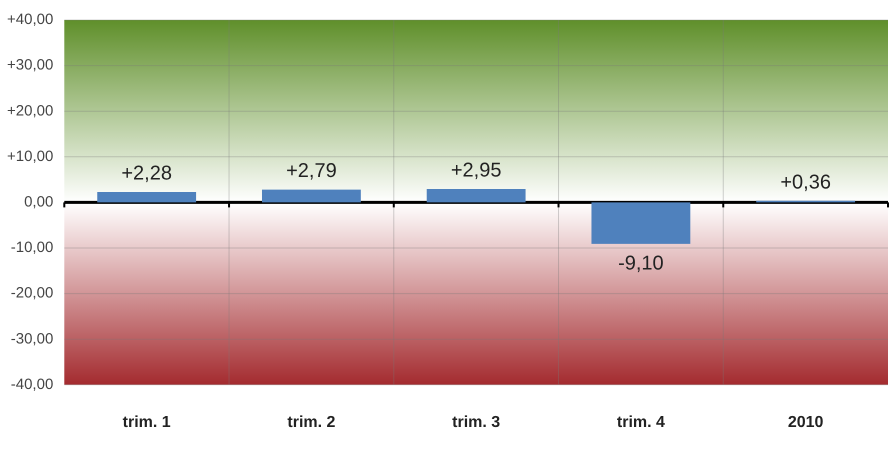  What do you see at coordinates (32, 247) in the screenshot?
I see `y-tick-label: -10,00` at bounding box center [32, 247].